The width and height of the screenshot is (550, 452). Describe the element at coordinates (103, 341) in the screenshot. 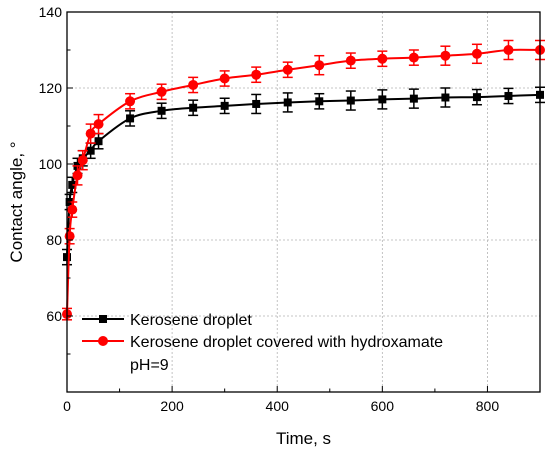

I see `legend-marker-circle` at that location.